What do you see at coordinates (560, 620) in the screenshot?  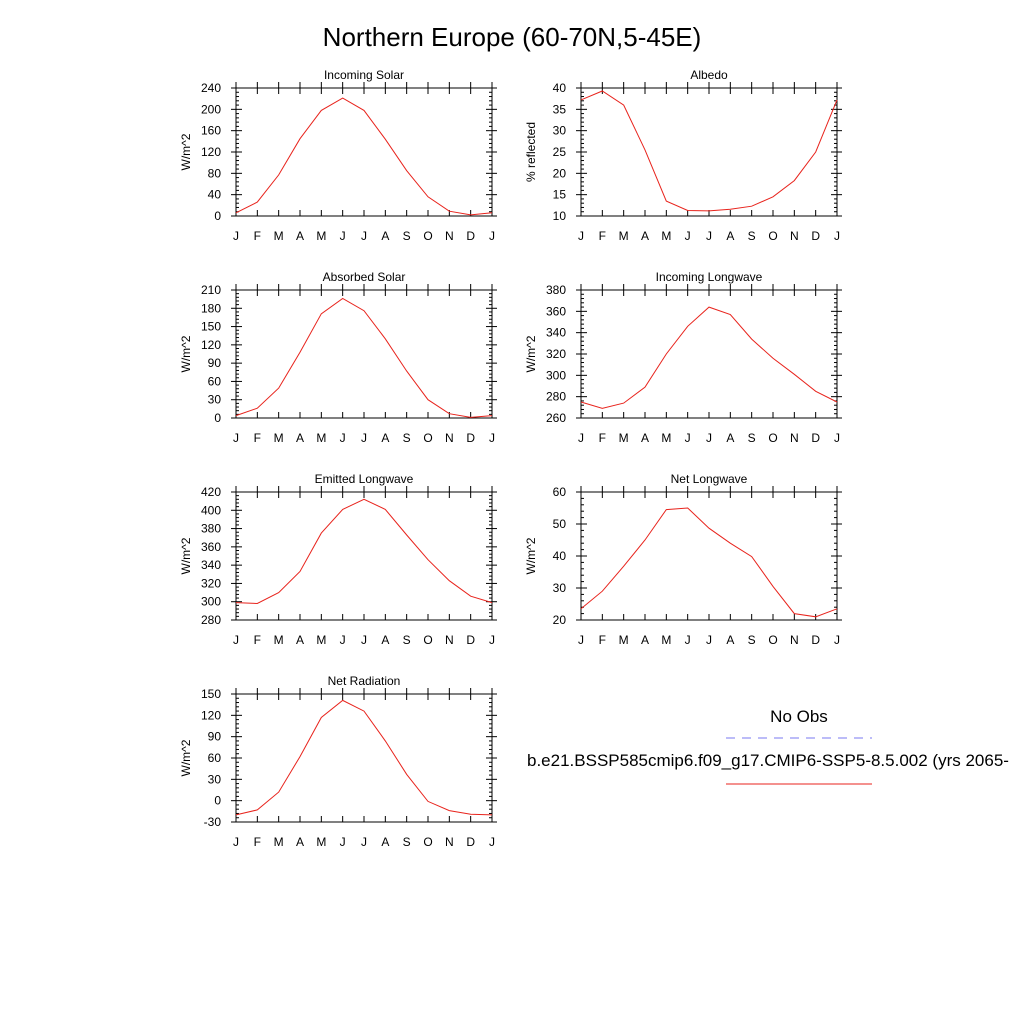 I see `y-tick-label: 20` at bounding box center [560, 620].